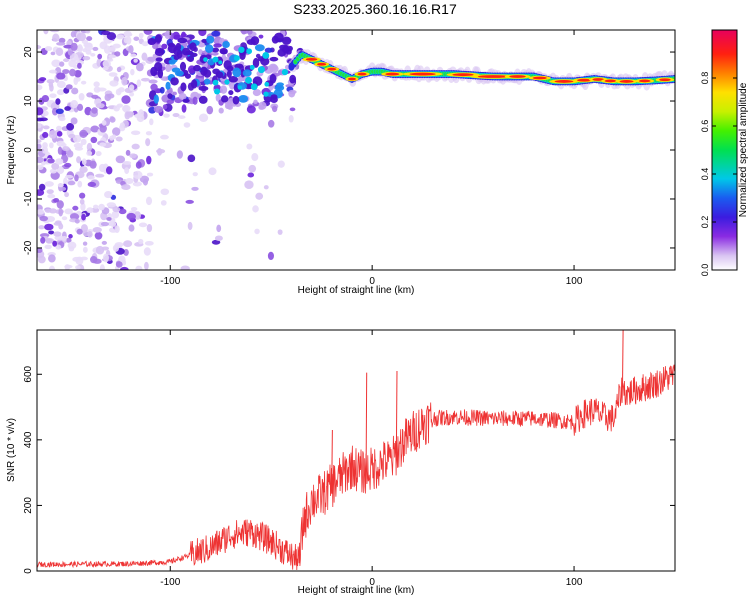 The image size is (750, 600). What do you see at coordinates (705, 126) in the screenshot?
I see `colorbar-tick-label: 0.6` at bounding box center [705, 126].